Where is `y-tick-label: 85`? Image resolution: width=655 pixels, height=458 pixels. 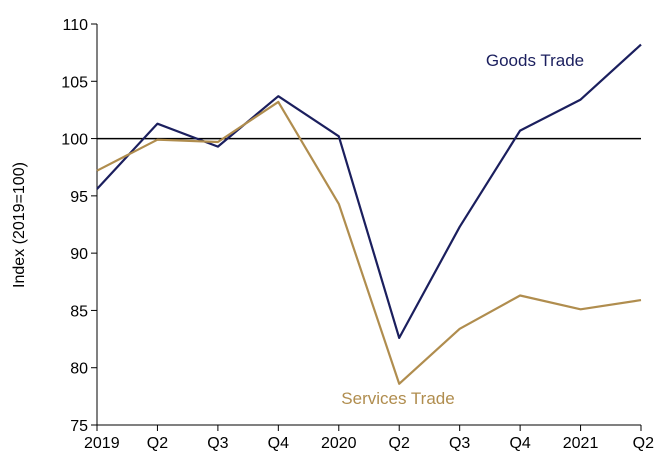
y-tick-label: 85 is located at coordinates (79, 311).